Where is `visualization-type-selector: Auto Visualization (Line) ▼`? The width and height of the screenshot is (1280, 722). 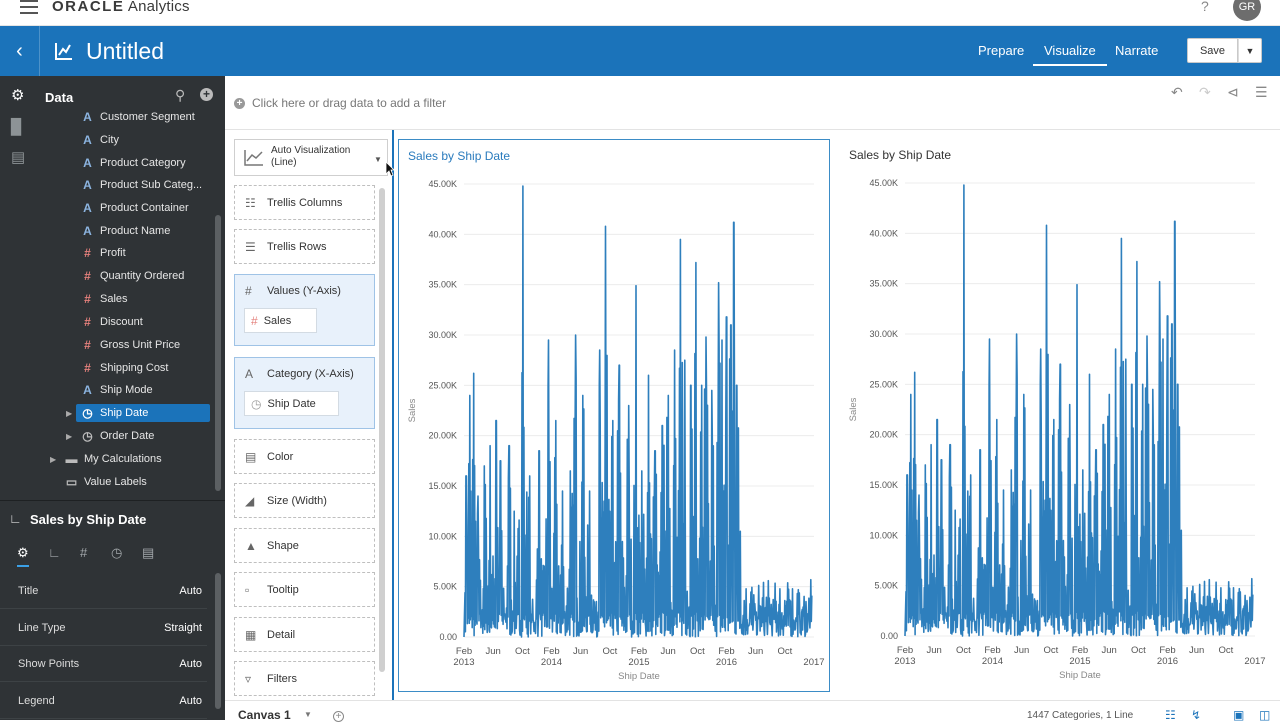 visualization-type-selector: Auto Visualization (Line) ▼ is located at coordinates (311, 157).